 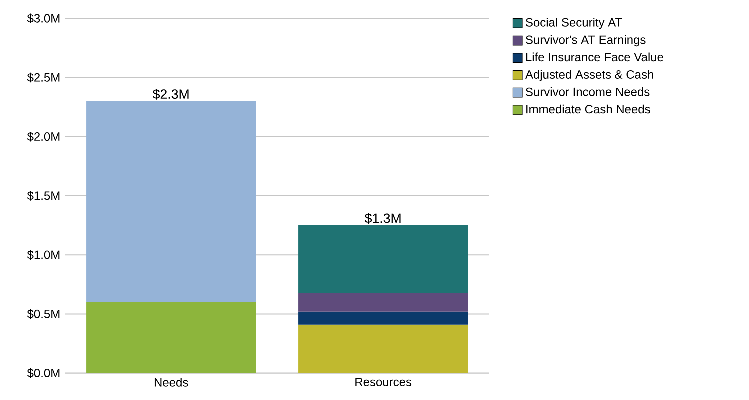 What do you see at coordinates (170, 94) in the screenshot?
I see `total-label: $2.3M` at bounding box center [170, 94].